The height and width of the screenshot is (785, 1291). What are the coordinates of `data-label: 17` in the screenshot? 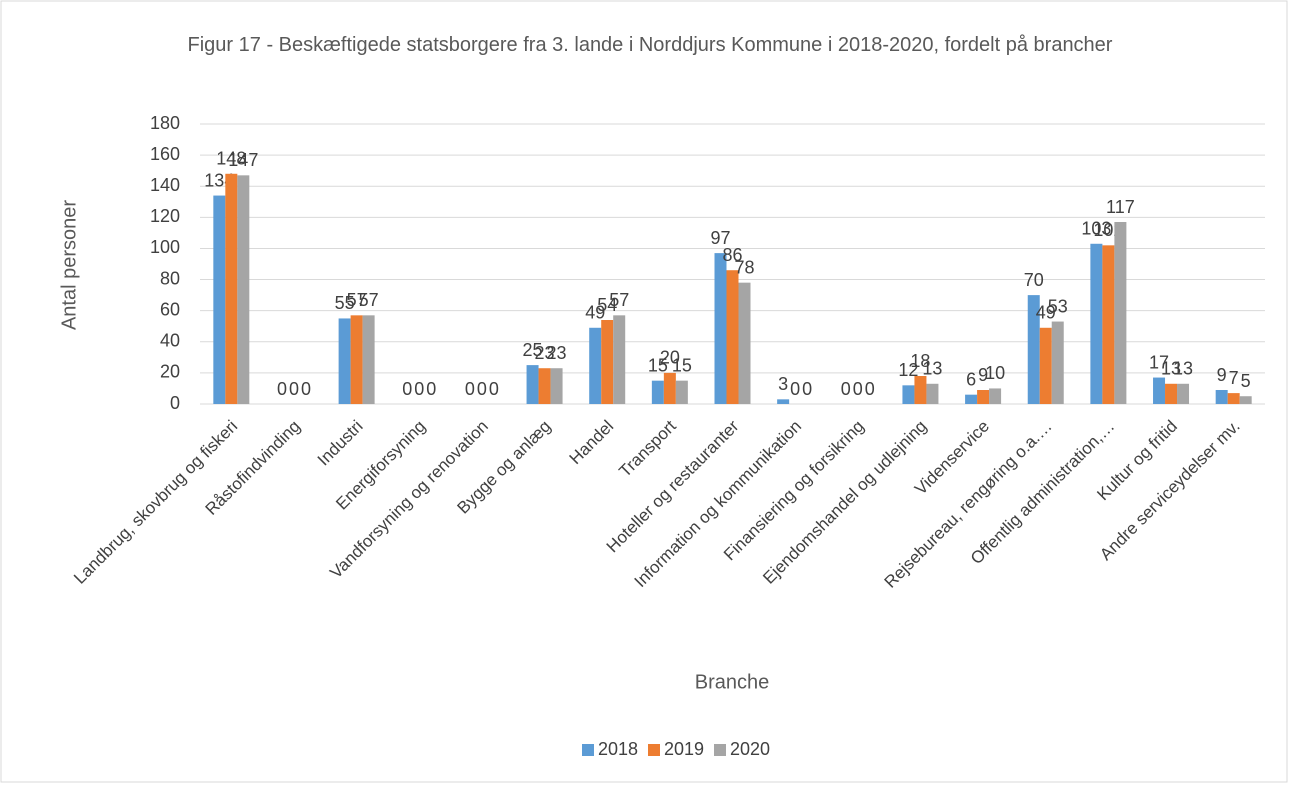 It's located at (1159, 362).